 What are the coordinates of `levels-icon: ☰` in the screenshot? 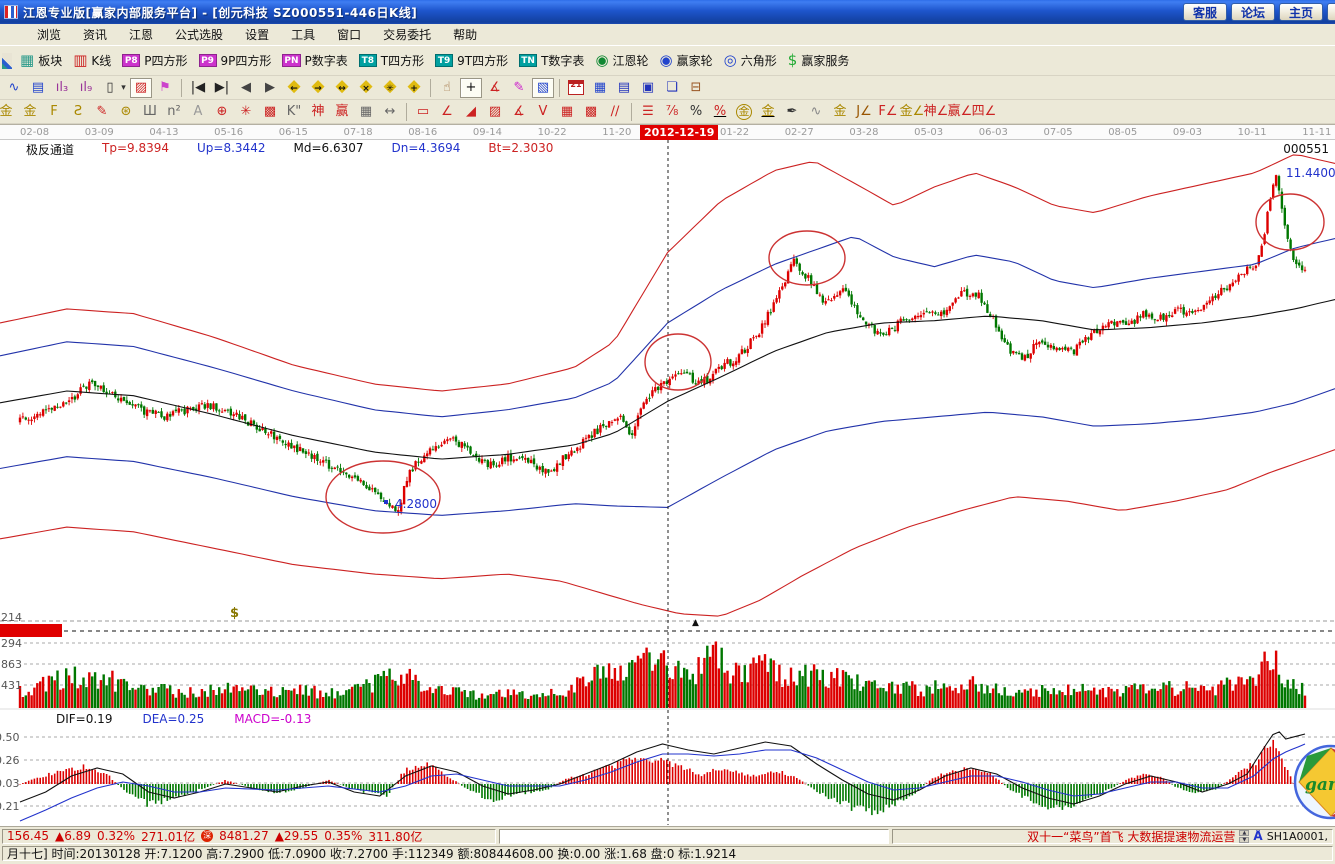 It's located at (648, 112).